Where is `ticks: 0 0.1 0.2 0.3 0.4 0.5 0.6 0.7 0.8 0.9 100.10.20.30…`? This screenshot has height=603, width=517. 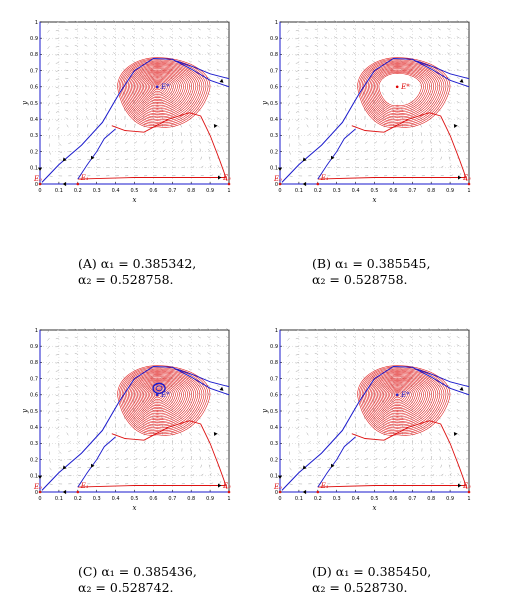 ticks: 0 0.1 0.2 0.3 0.4 0.5 0.6 0.7 0.8 0.9 100.10.20.30… is located at coordinates (370, 415).